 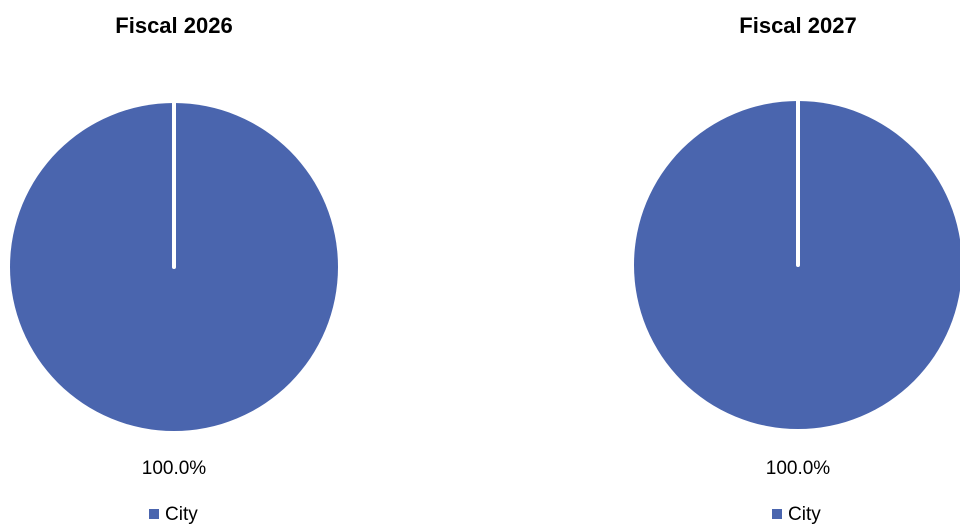 I want to click on chart-title: Fiscal 2027, so click(x=797, y=25).